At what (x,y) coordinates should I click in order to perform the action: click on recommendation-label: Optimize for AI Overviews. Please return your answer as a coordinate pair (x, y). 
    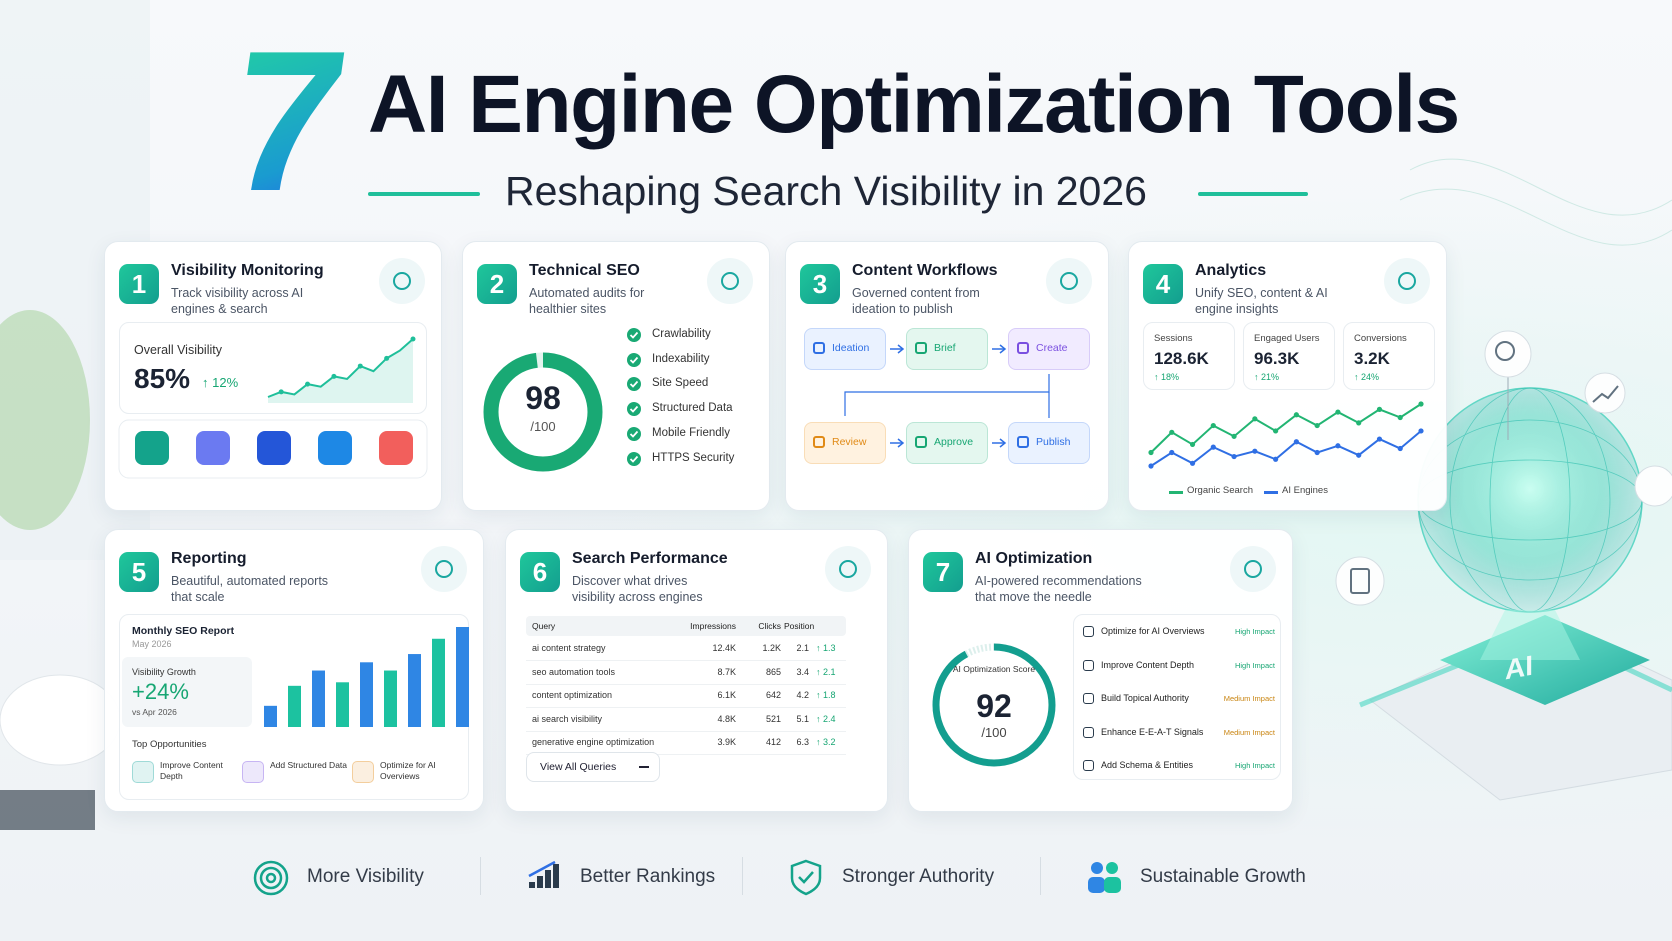
    Looking at the image, I should click on (1153, 631).